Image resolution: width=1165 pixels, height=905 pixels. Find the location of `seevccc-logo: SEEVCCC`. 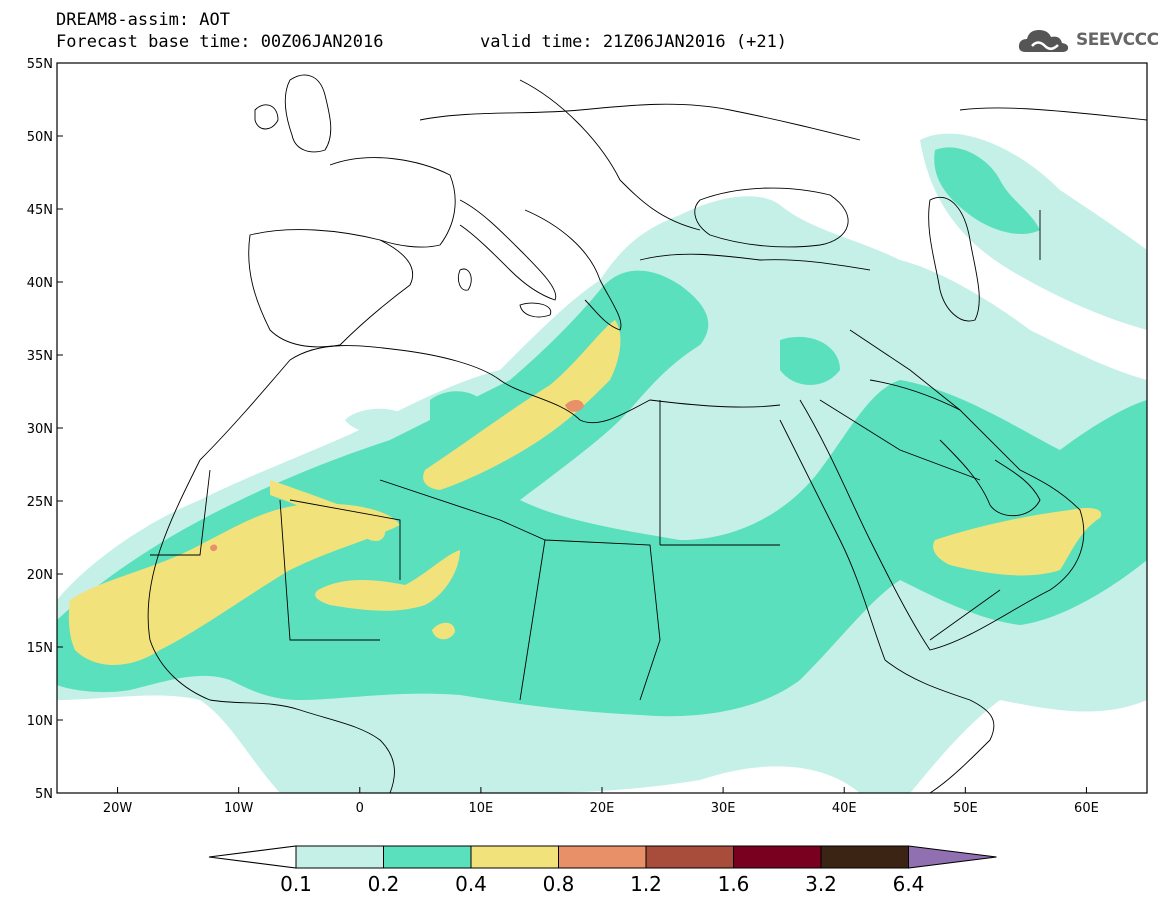

seevccc-logo: SEEVCCC is located at coordinates (1088, 41).